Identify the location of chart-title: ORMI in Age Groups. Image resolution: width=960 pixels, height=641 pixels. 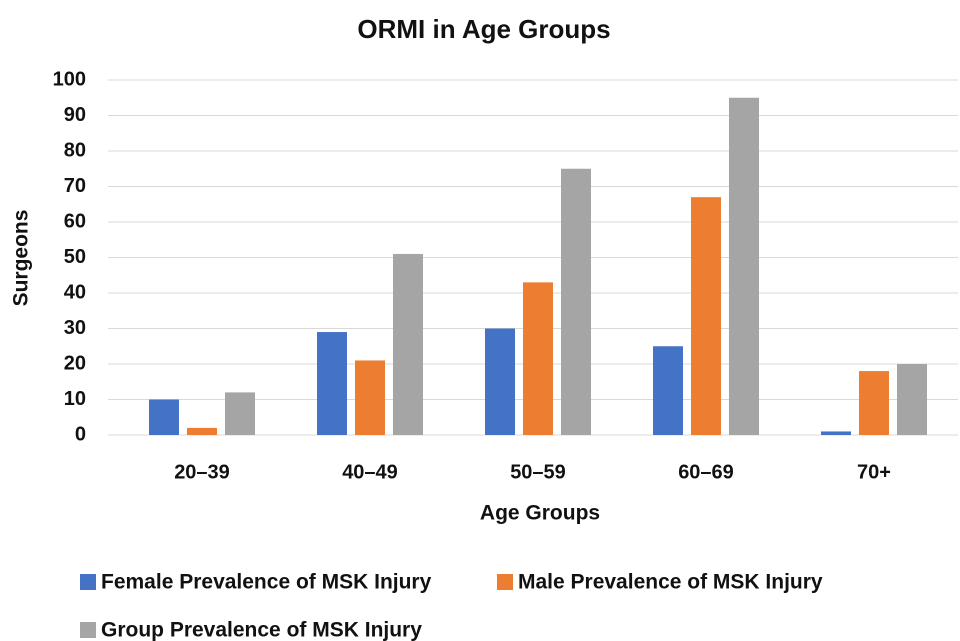
(483, 29).